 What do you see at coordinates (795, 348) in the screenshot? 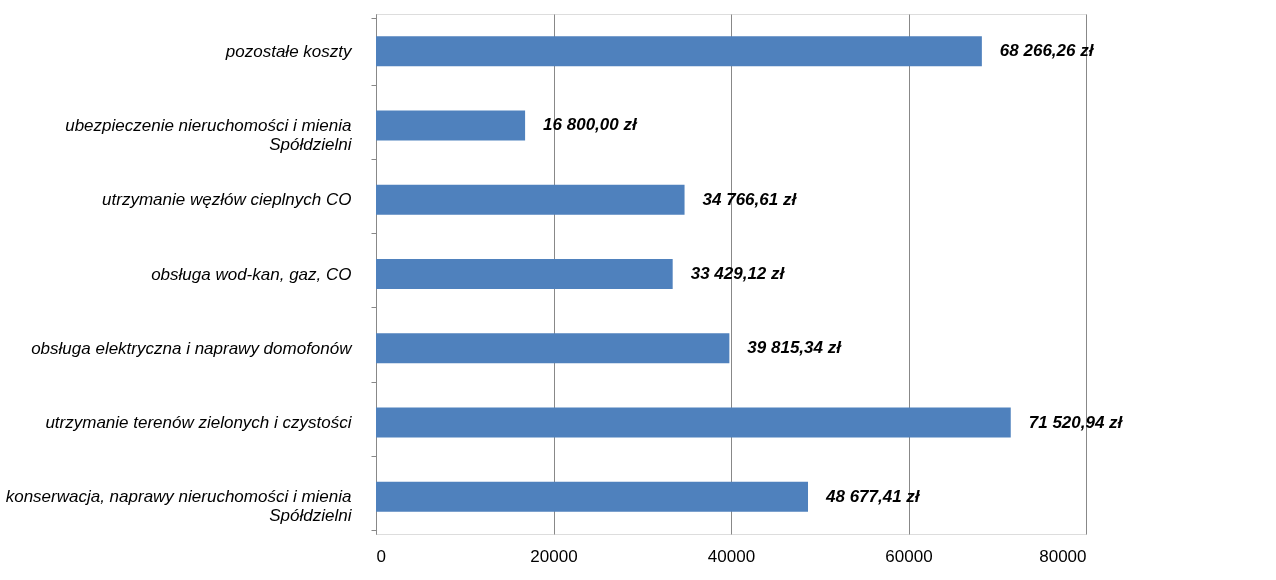
I see `data-label: 39 815,34 zł` at bounding box center [795, 348].